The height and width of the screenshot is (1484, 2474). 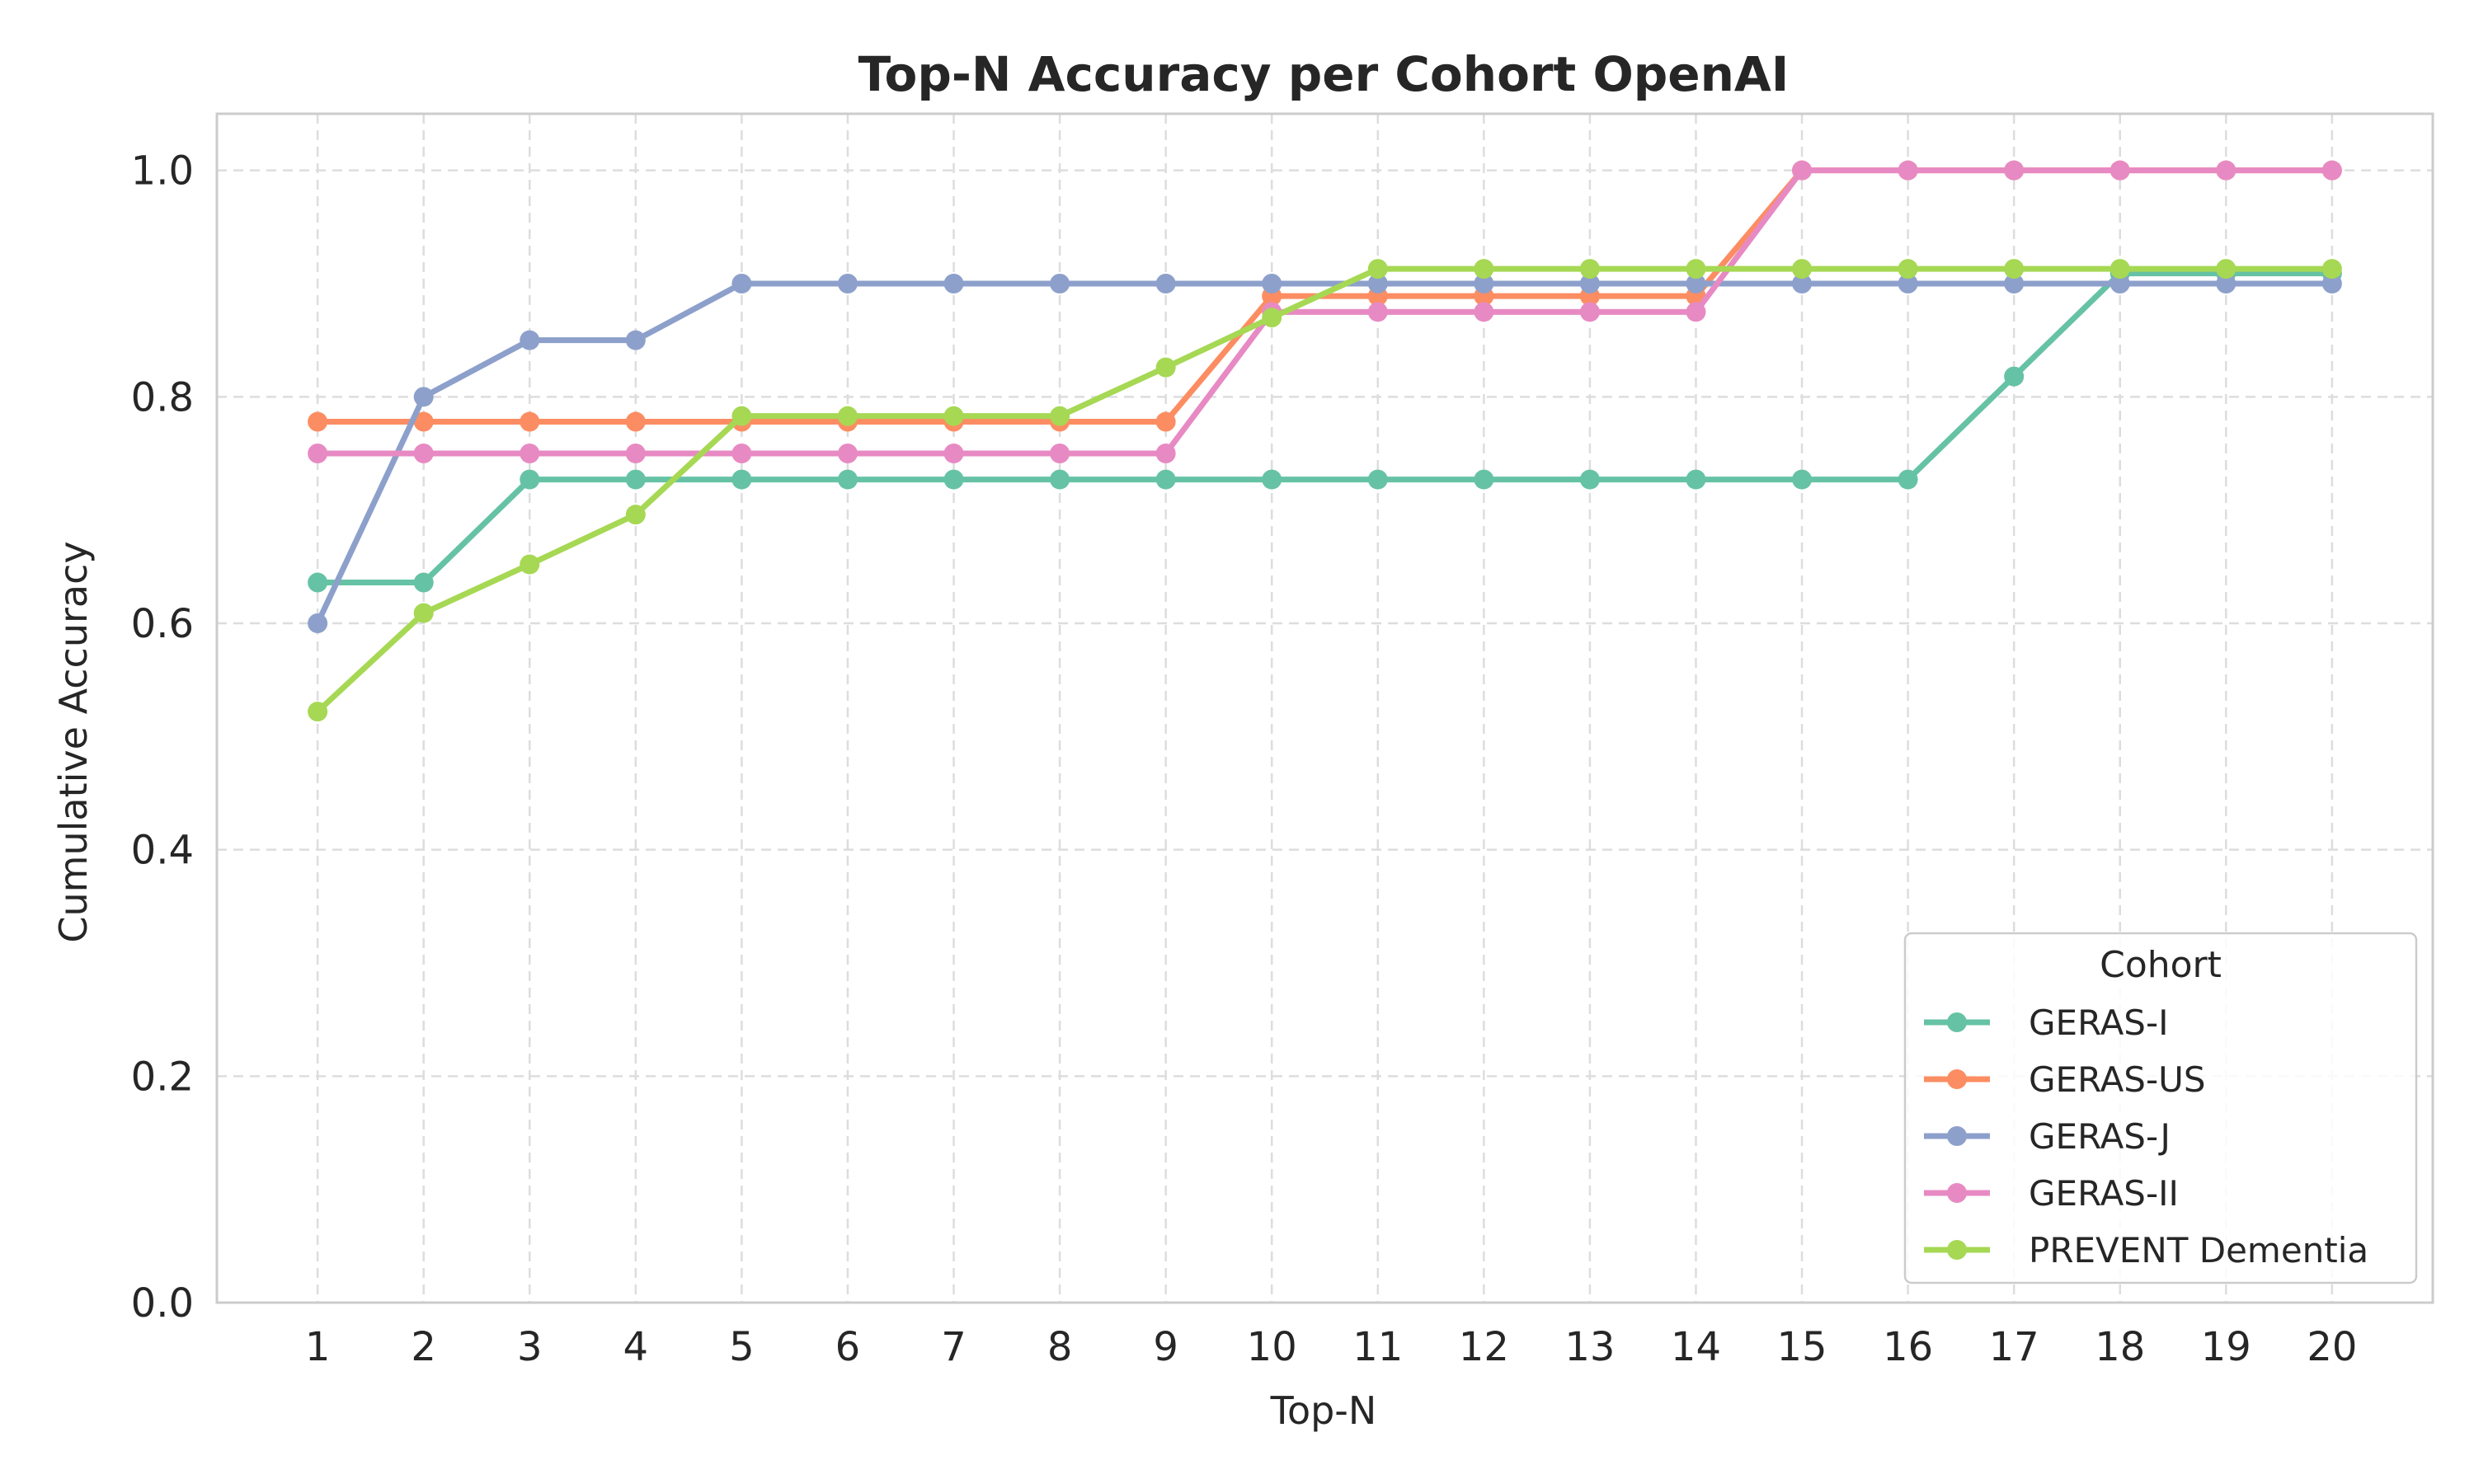 What do you see at coordinates (530, 1347) in the screenshot?
I see `x-tick-label: 3` at bounding box center [530, 1347].